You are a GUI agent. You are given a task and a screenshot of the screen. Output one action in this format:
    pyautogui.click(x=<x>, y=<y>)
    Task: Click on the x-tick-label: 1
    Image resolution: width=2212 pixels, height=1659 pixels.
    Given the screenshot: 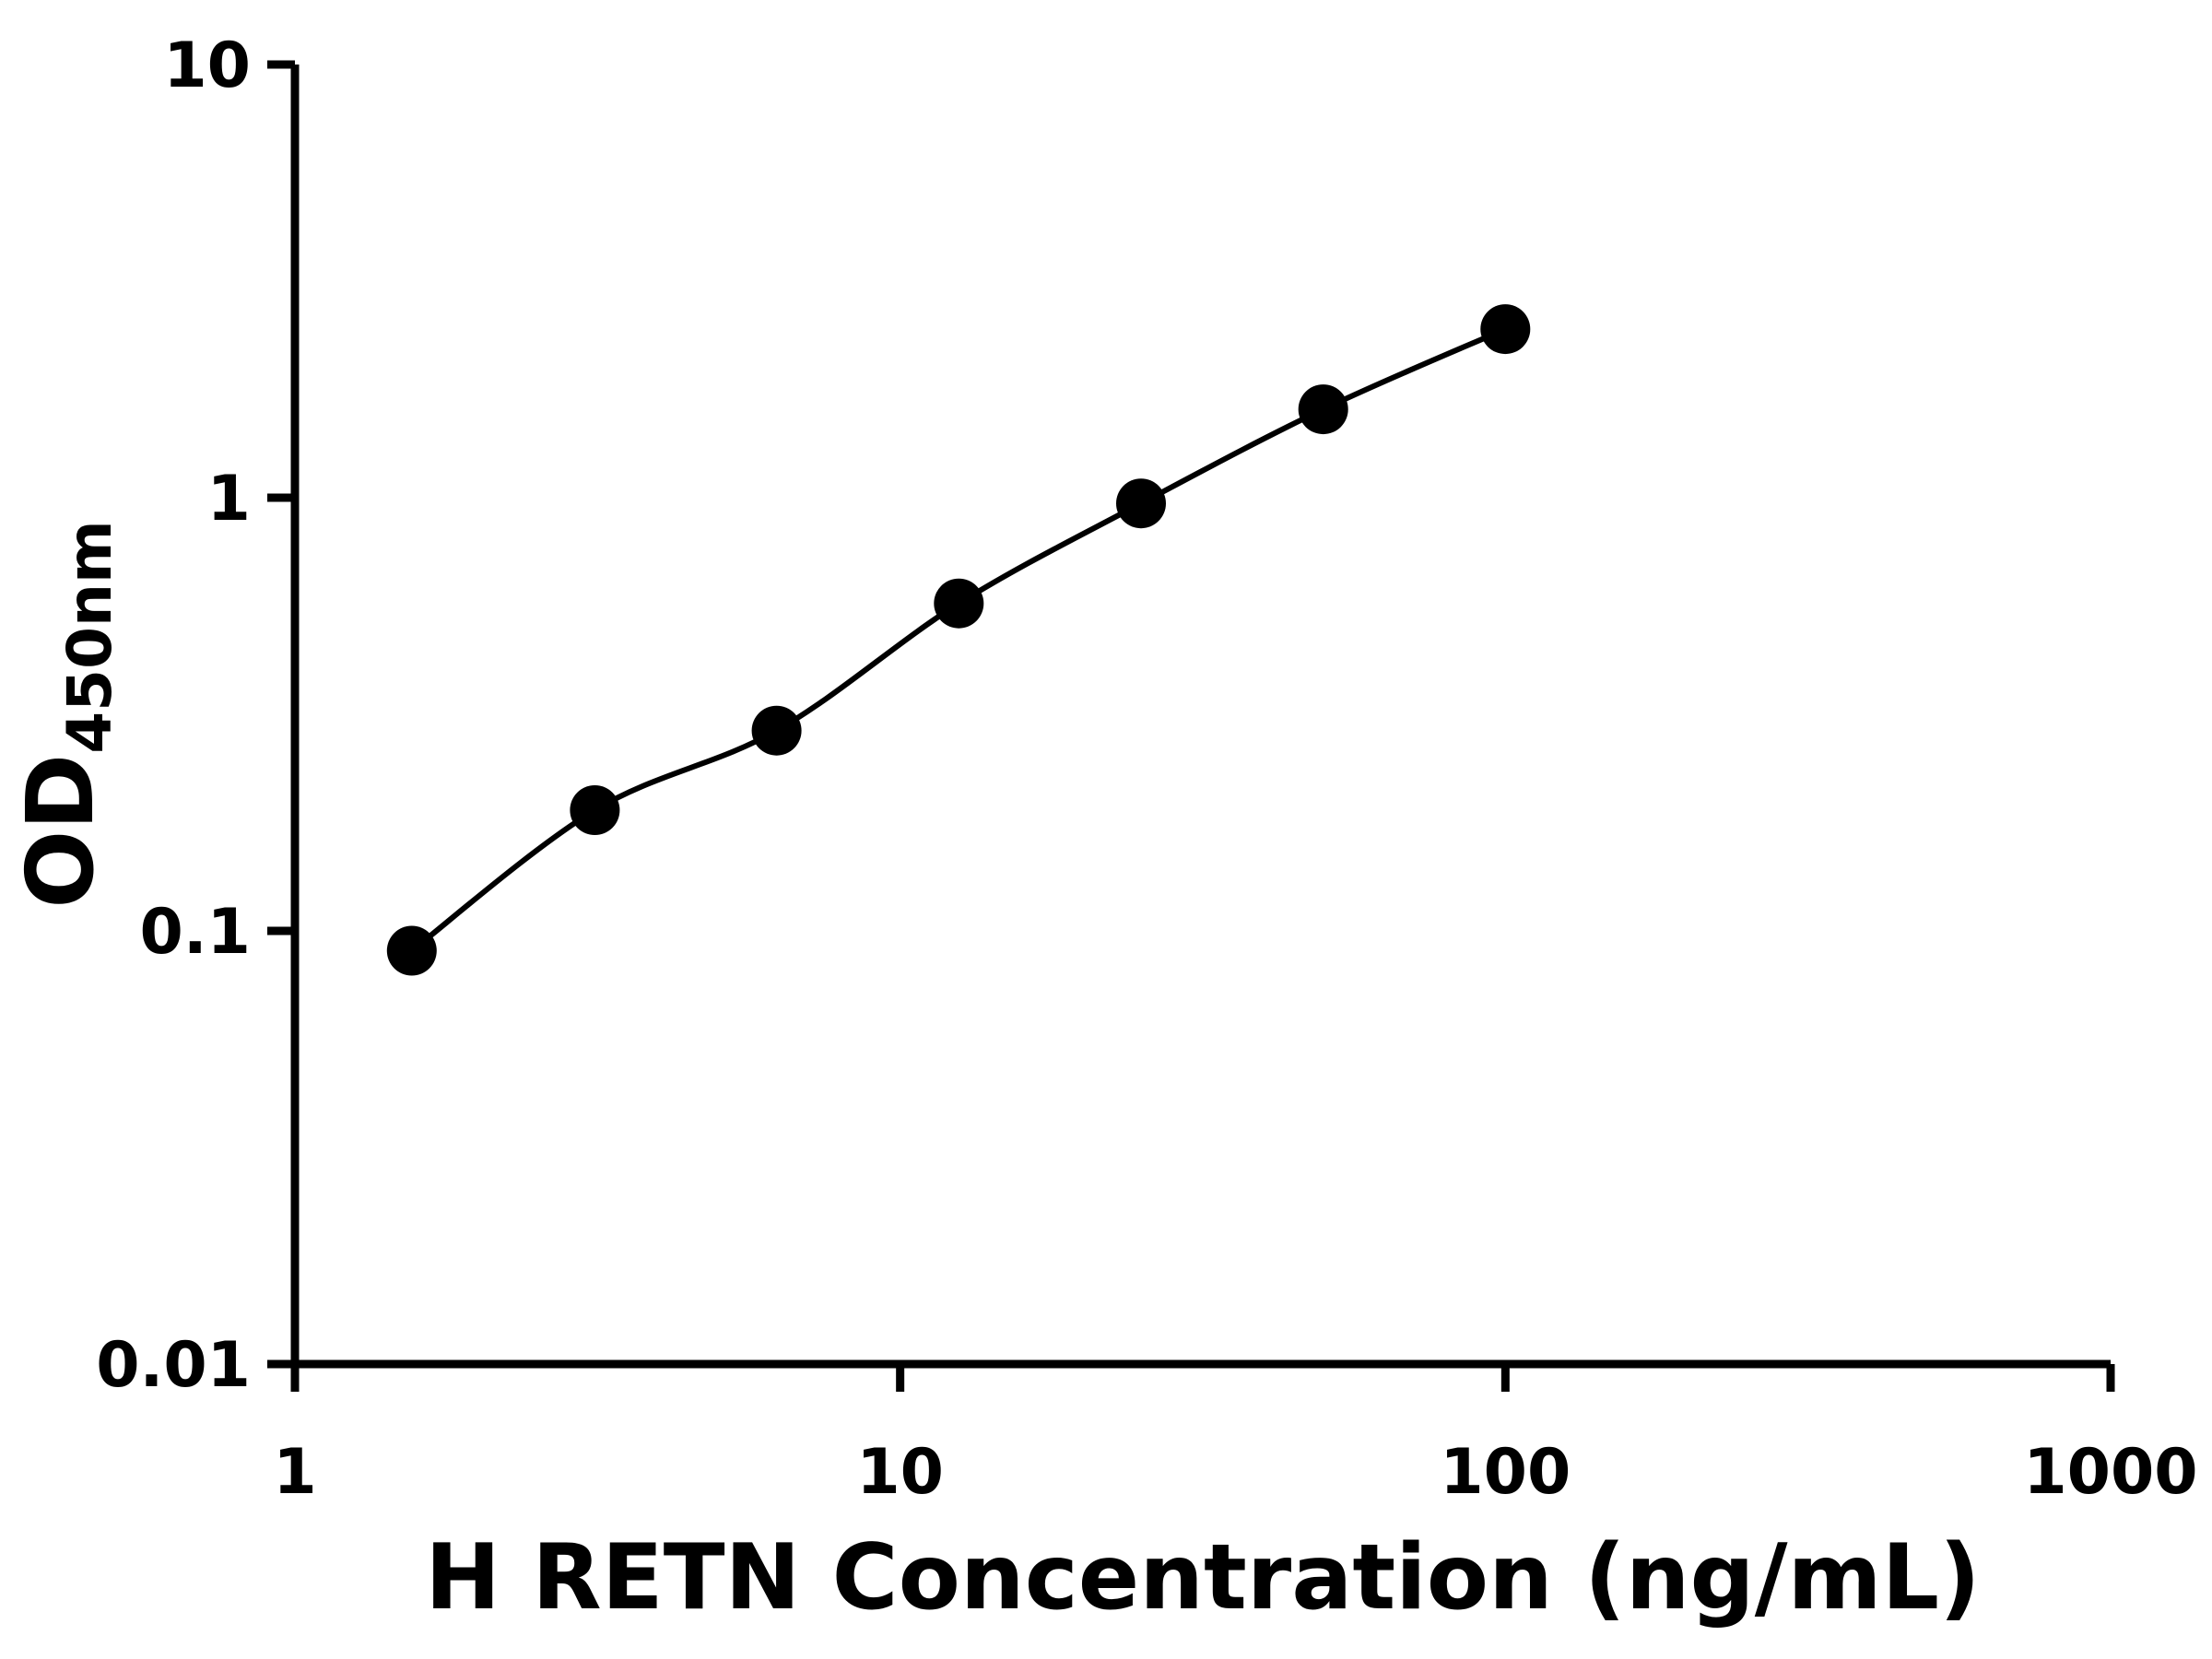 What is the action you would take?
    pyautogui.click(x=294, y=1472)
    